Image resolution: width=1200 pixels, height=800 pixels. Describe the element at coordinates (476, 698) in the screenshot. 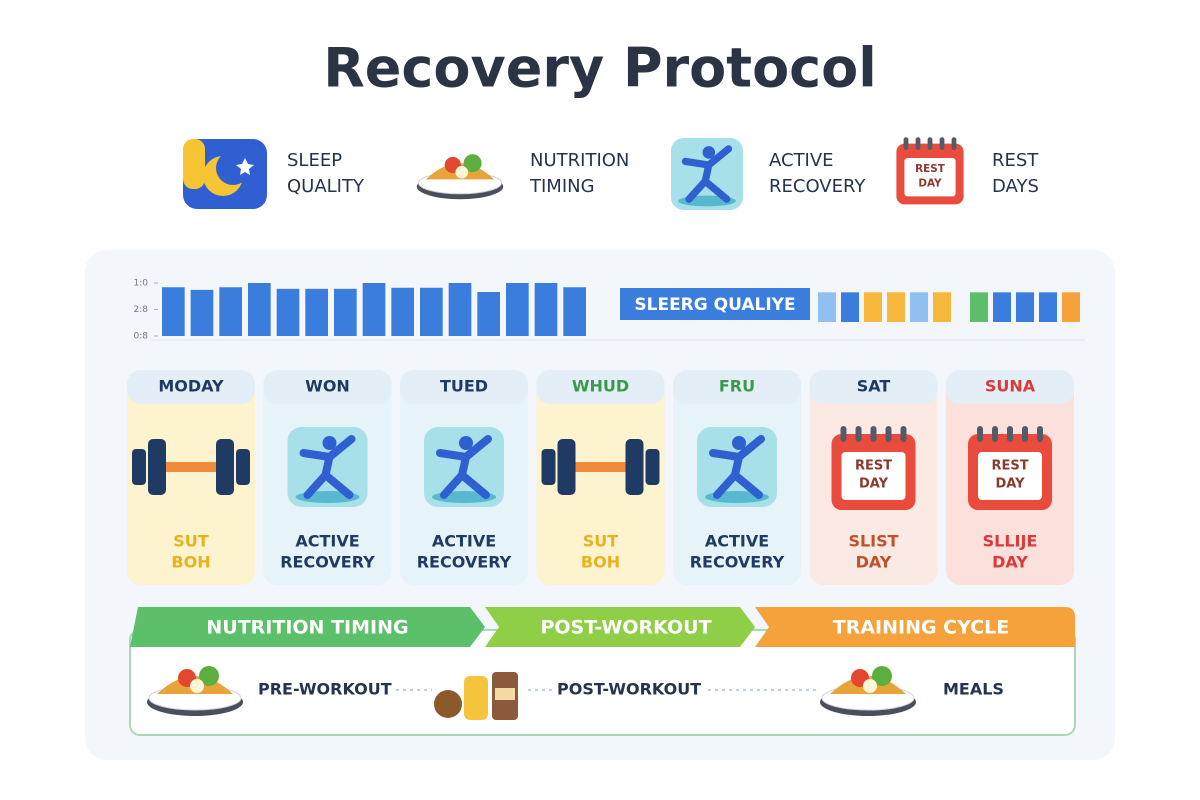

I see `juice` at that location.